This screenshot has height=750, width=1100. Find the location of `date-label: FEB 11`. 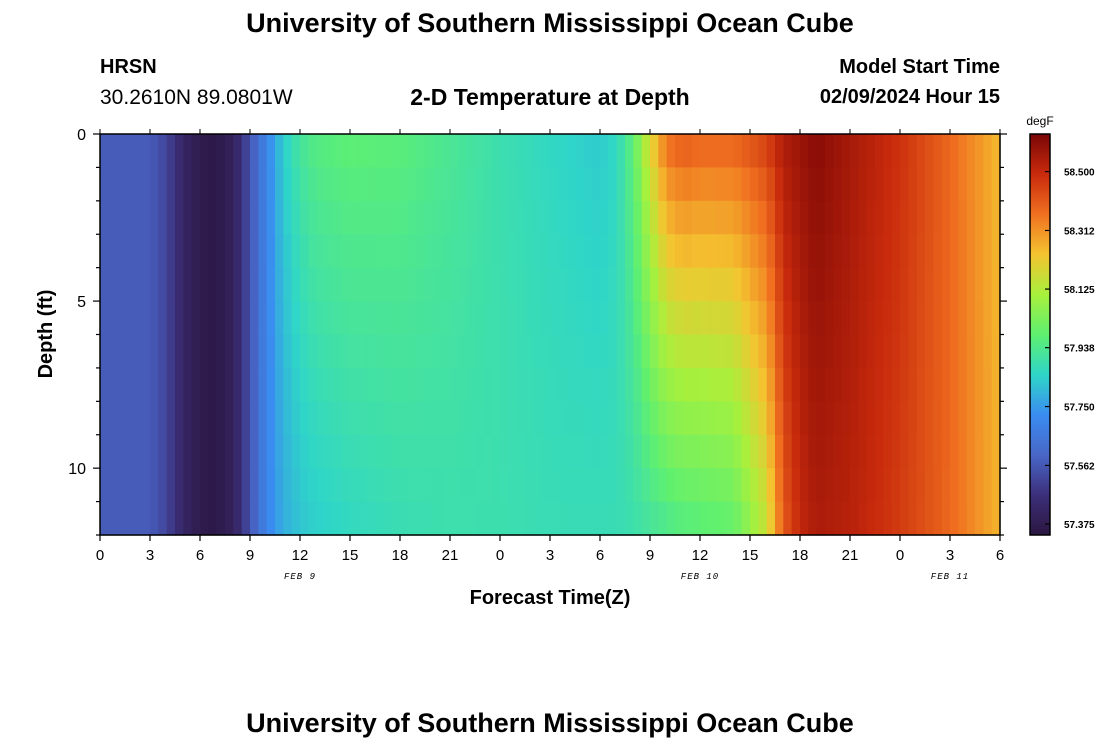

date-label: FEB 11 is located at coordinates (950, 577).